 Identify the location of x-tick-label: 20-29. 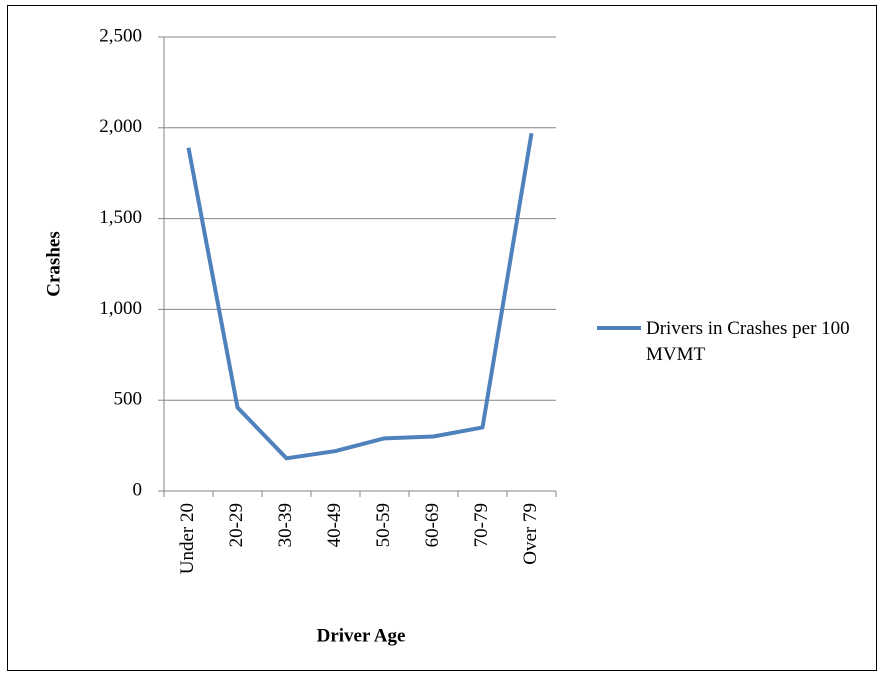
(236, 525).